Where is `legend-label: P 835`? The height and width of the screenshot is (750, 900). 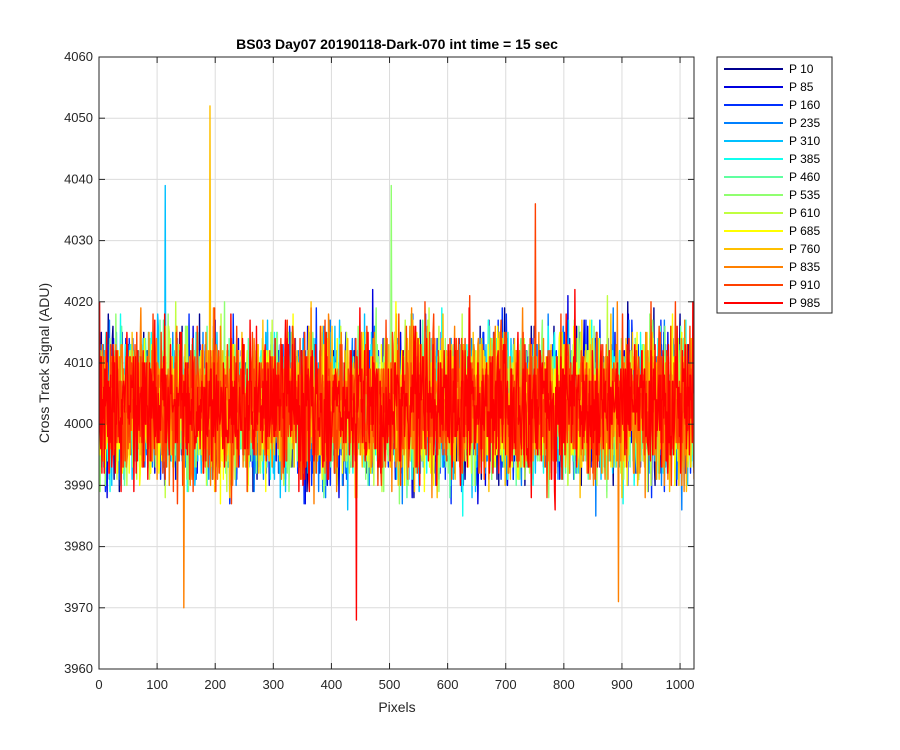
legend-label: P 835 is located at coordinates (804, 267).